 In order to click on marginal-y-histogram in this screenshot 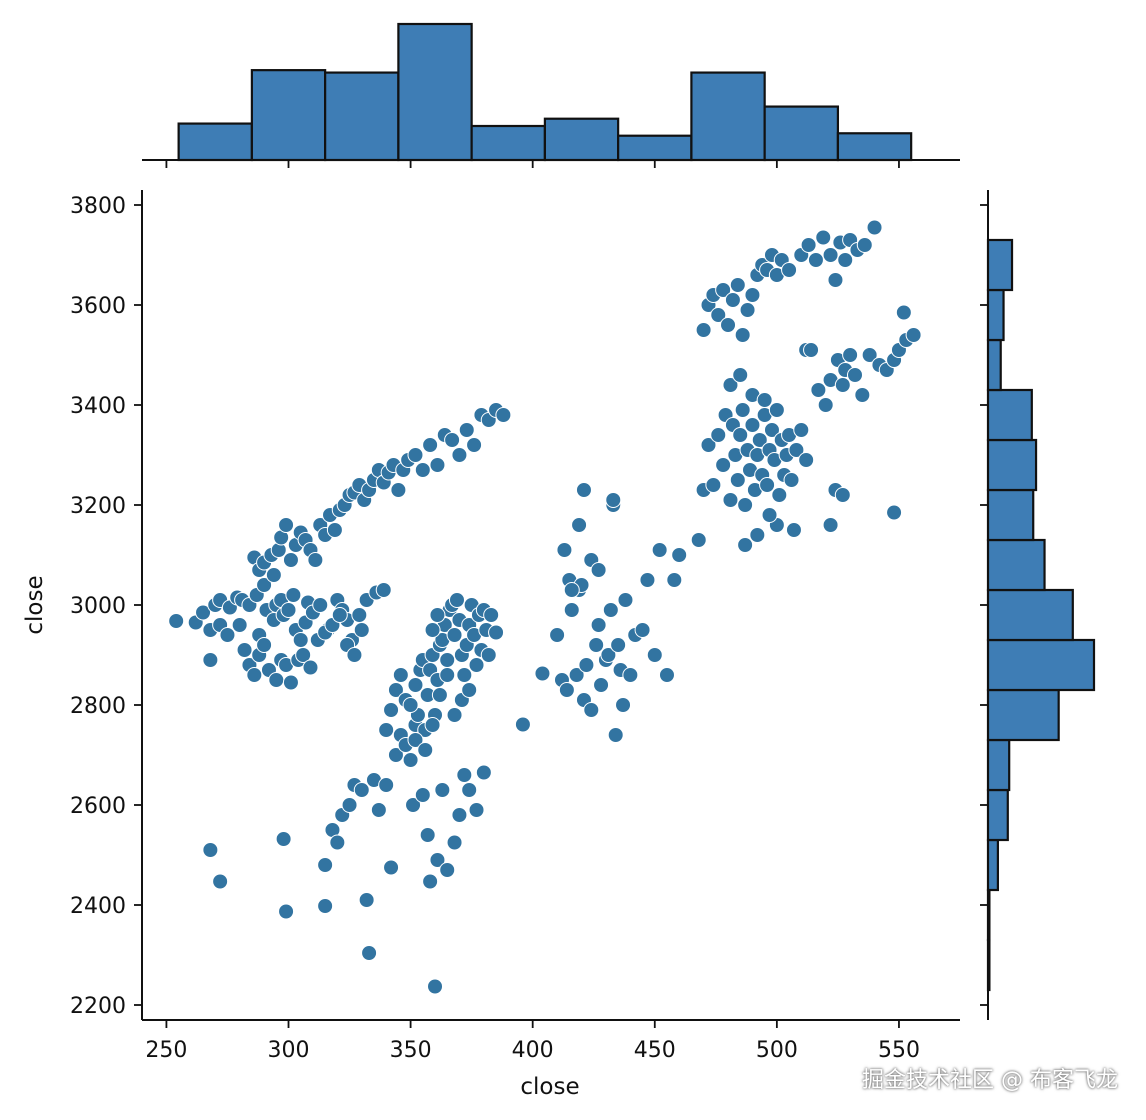, I will do `click(1038, 605)`.